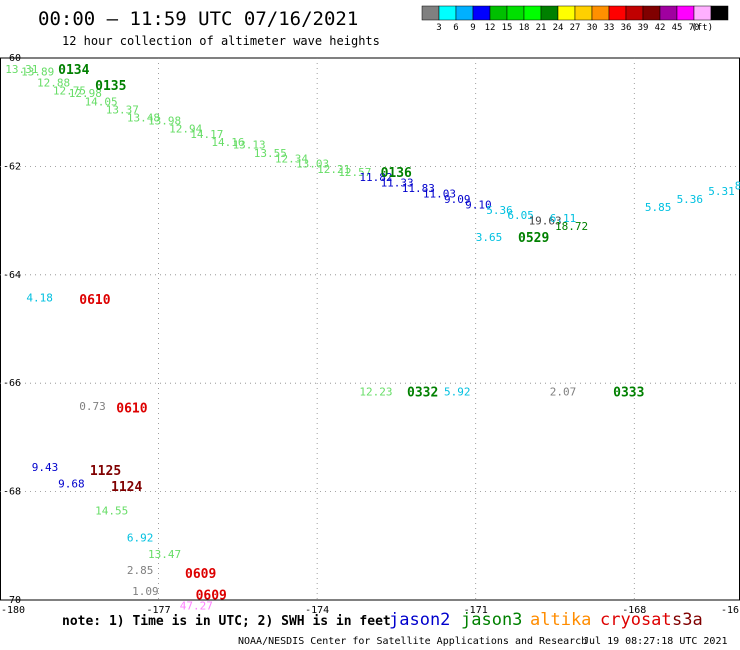 The height and width of the screenshot is (650, 740). I want to click on observation-label: 13.89, so click(37, 72).